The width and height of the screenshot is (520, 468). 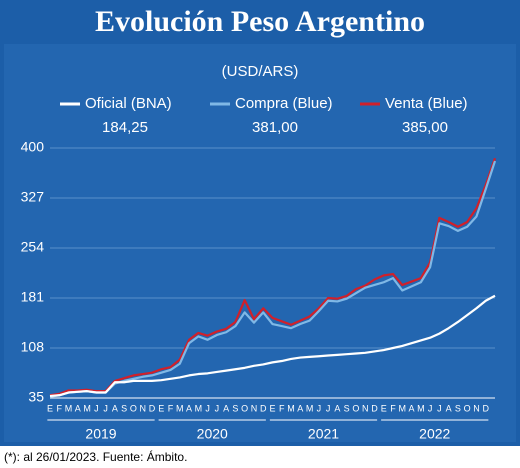 I want to click on legend-label: Oficial (BNA), so click(x=128, y=103).